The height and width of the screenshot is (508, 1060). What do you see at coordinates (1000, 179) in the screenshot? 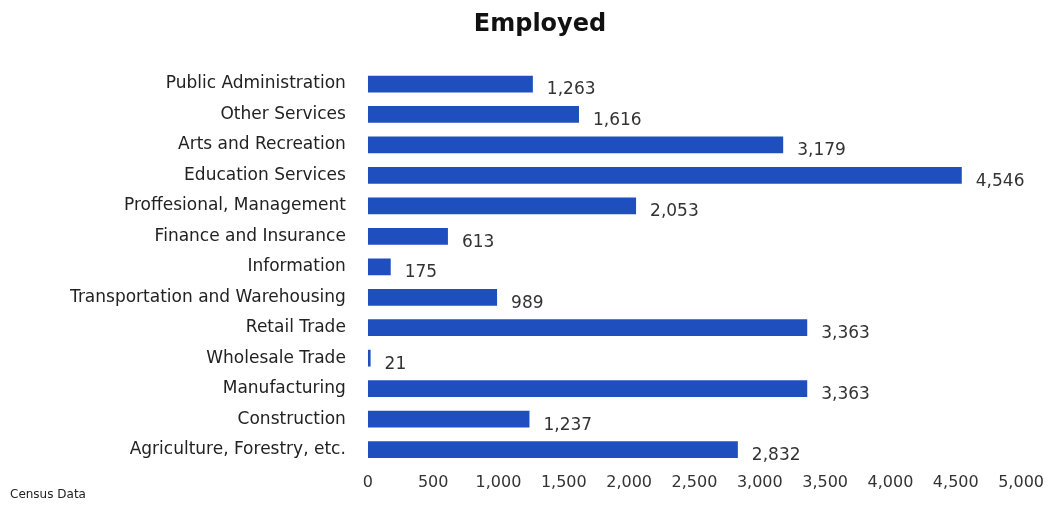
I see `data-label: 4,546` at bounding box center [1000, 179].